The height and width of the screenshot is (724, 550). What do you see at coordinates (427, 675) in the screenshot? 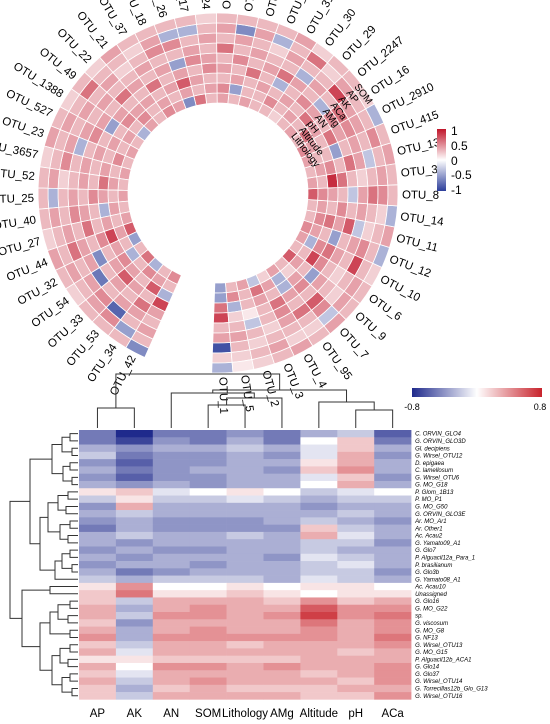
I see `heatmap-row-label: G. Glo37` at bounding box center [427, 675].